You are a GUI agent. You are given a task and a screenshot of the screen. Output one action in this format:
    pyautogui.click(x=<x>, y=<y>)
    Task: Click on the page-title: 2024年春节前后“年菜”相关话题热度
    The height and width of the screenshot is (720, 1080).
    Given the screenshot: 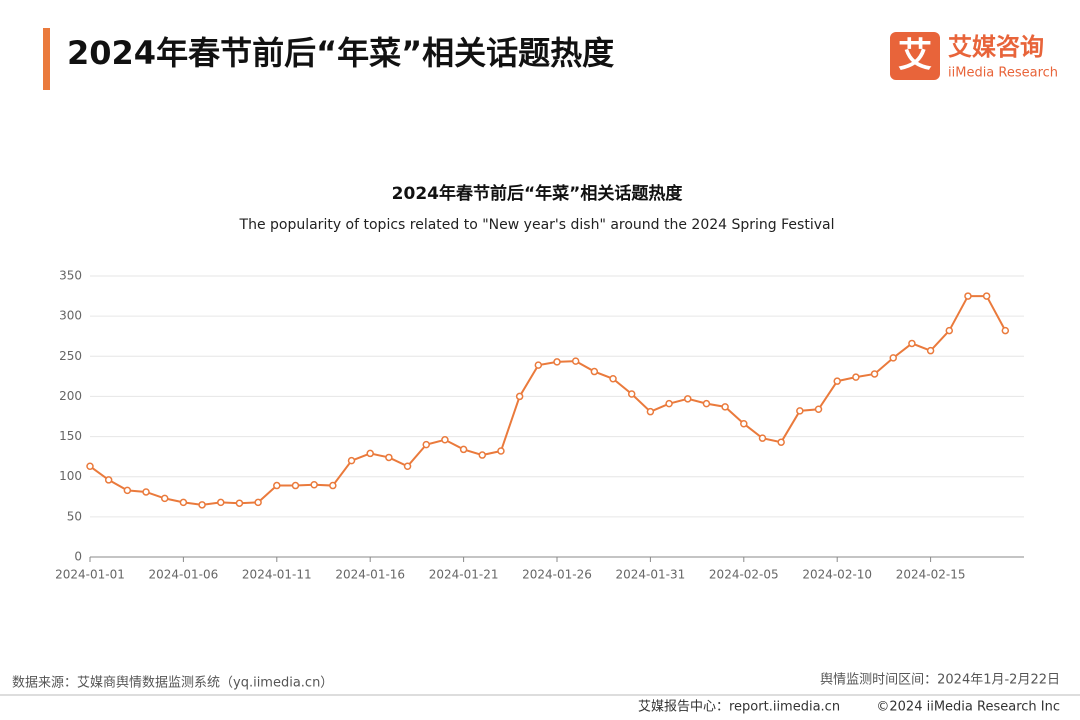 What is the action you would take?
    pyautogui.click(x=340, y=53)
    